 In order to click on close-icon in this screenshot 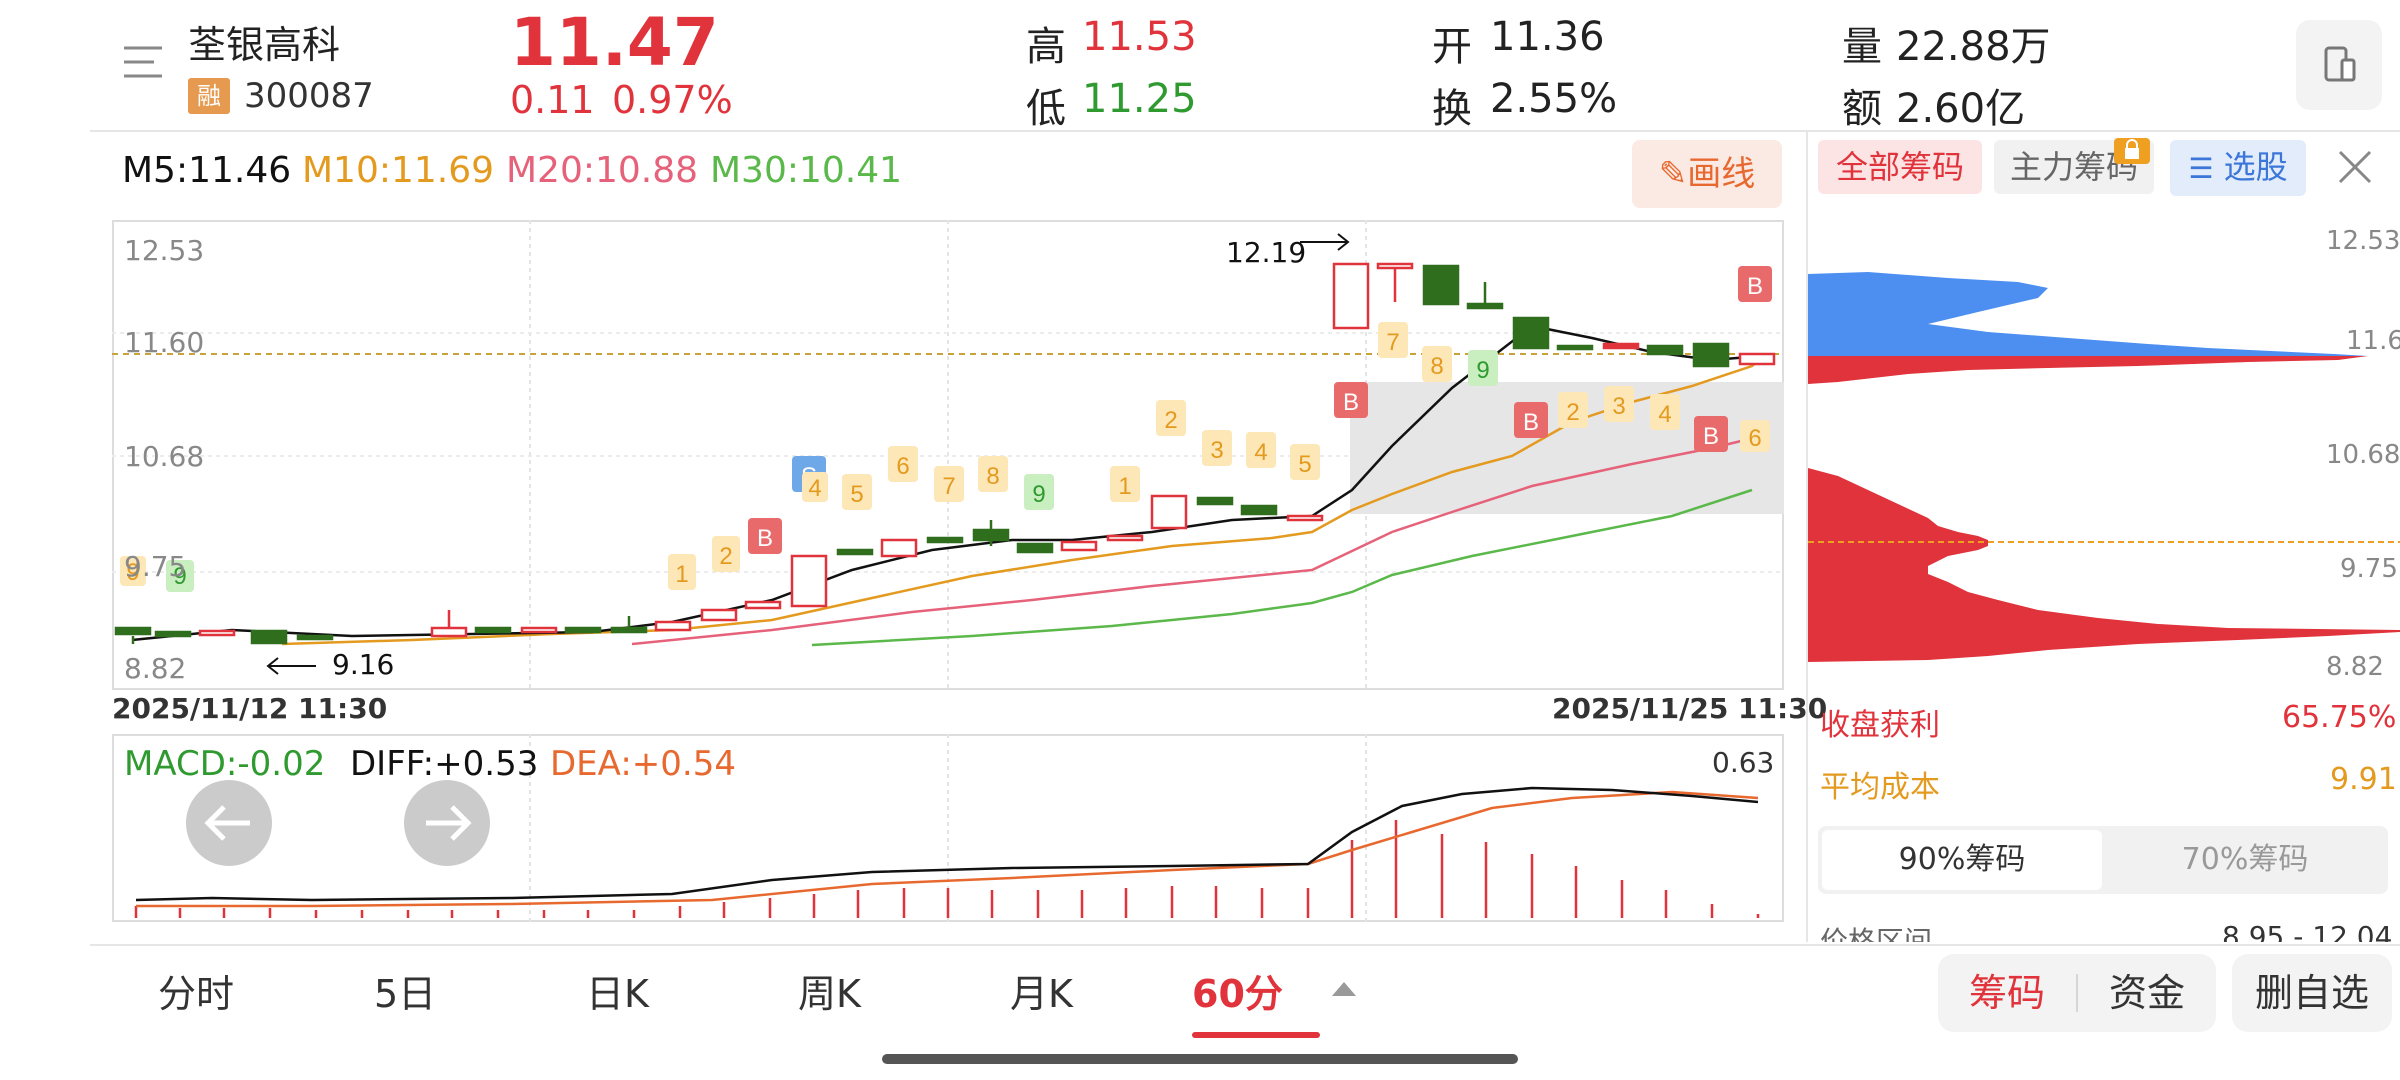, I will do `click(2355, 167)`.